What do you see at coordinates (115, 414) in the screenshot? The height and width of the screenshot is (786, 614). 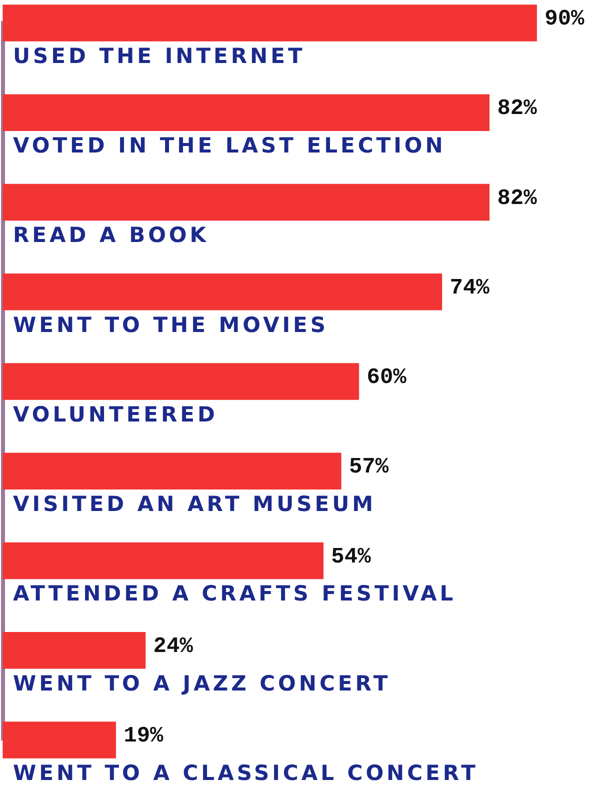 I see `y-tick-label: VOLUNTEERED` at bounding box center [115, 414].